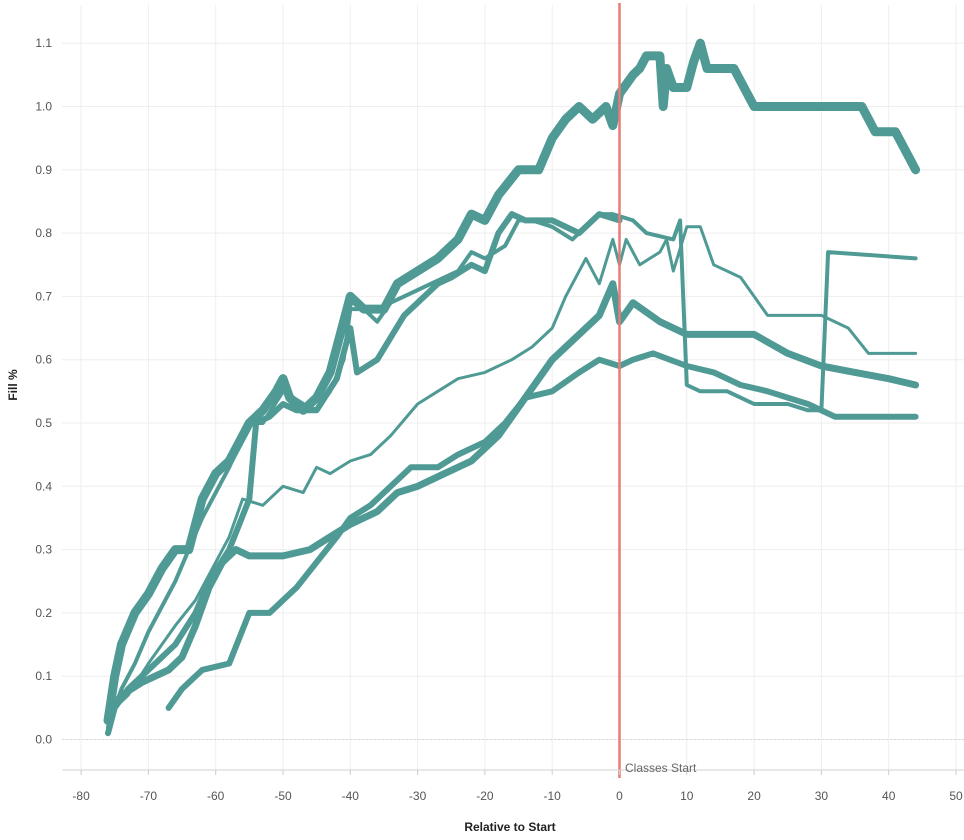 Image resolution: width=964 pixels, height=840 pixels. What do you see at coordinates (43, 676) in the screenshot?
I see `y-tick-label: 0.1` at bounding box center [43, 676].